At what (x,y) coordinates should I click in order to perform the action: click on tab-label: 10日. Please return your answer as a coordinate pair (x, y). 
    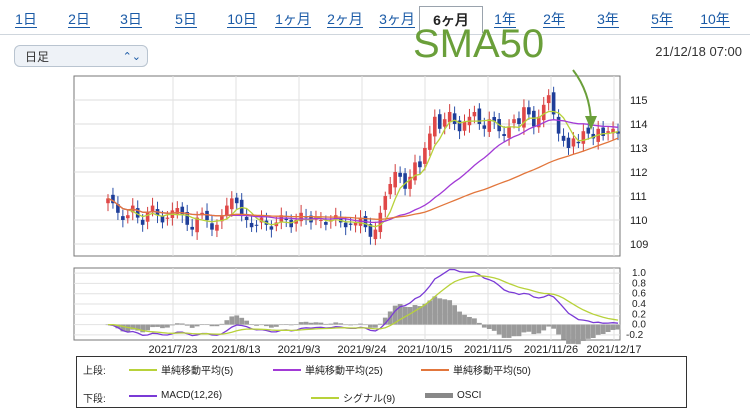
    Looking at the image, I should click on (242, 19).